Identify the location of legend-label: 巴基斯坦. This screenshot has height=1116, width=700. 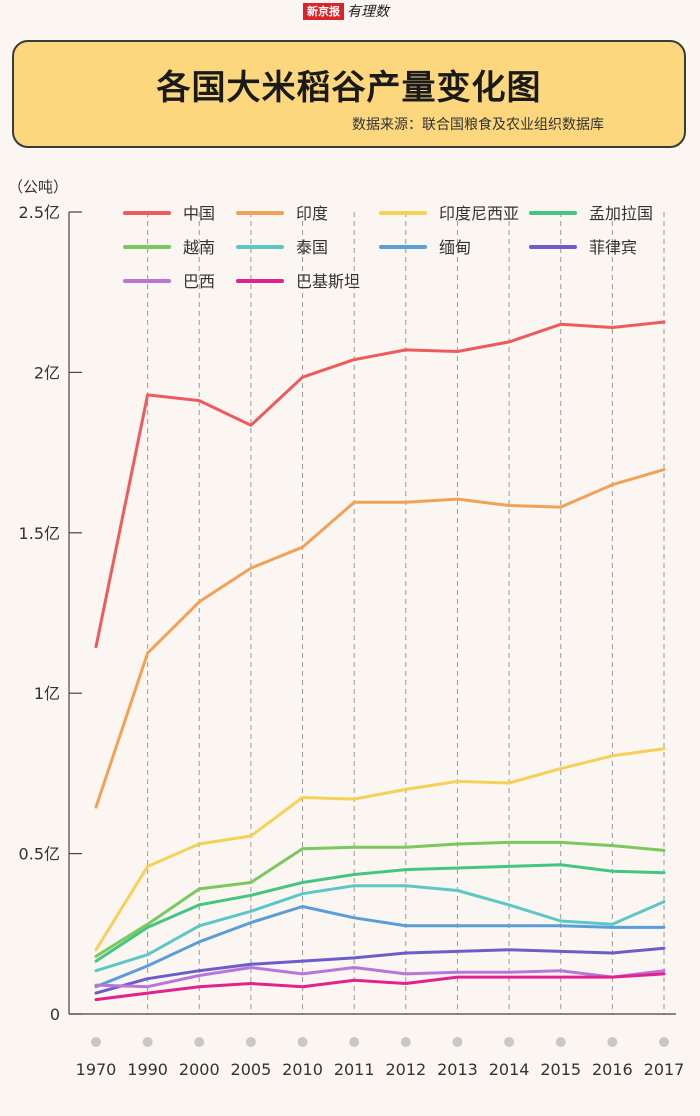
(328, 281).